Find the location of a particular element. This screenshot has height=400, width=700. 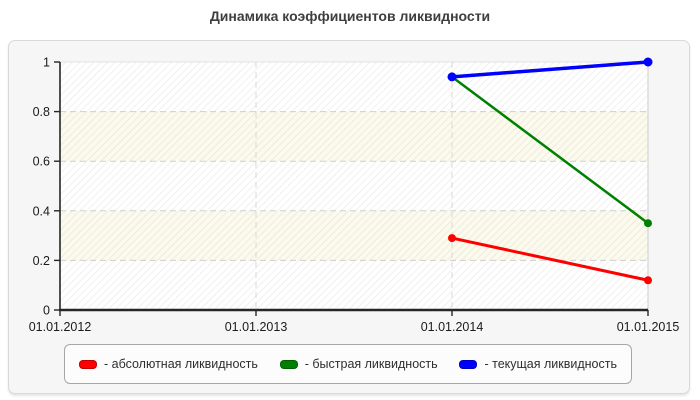

svg-text: 01.01.2013 is located at coordinates (256, 327).